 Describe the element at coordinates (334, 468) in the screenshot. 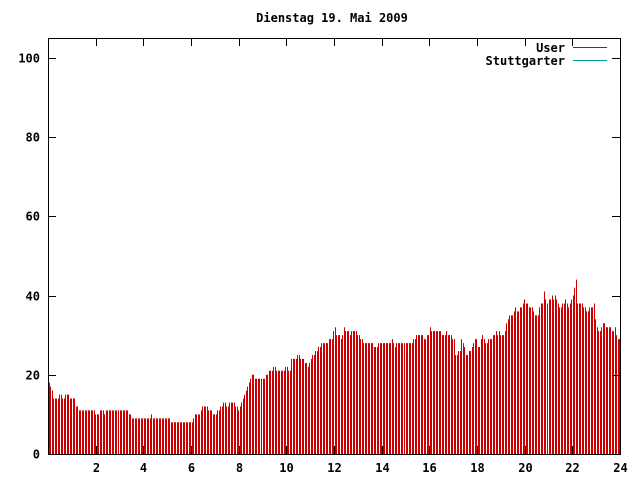

I see `x-tick-label: 12` at that location.